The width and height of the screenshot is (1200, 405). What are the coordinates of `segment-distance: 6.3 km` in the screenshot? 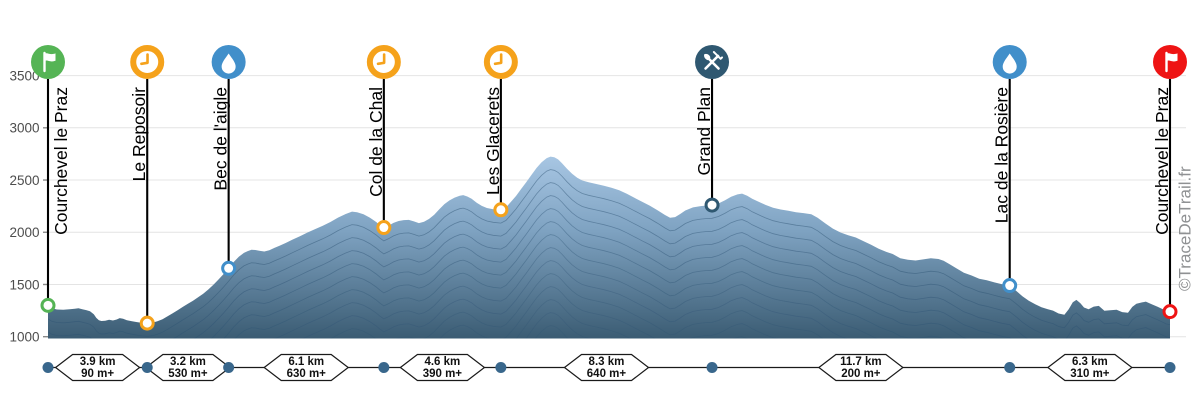 It's located at (1090, 362).